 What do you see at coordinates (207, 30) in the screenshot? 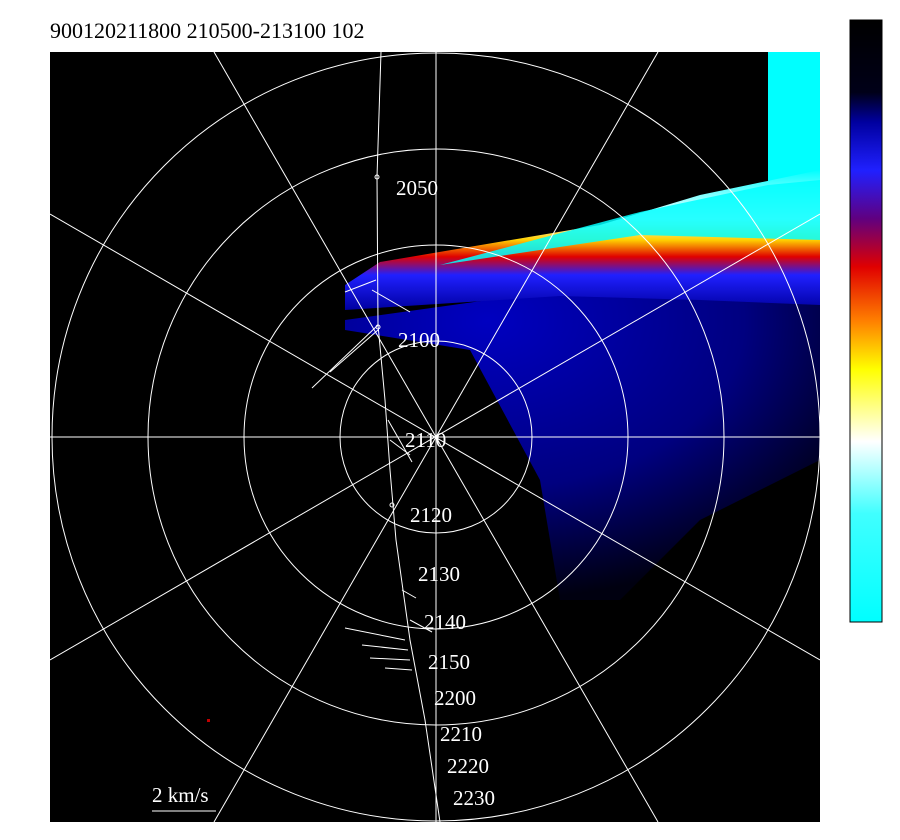
I see `title: 900120211800 210500-213100 102` at bounding box center [207, 30].